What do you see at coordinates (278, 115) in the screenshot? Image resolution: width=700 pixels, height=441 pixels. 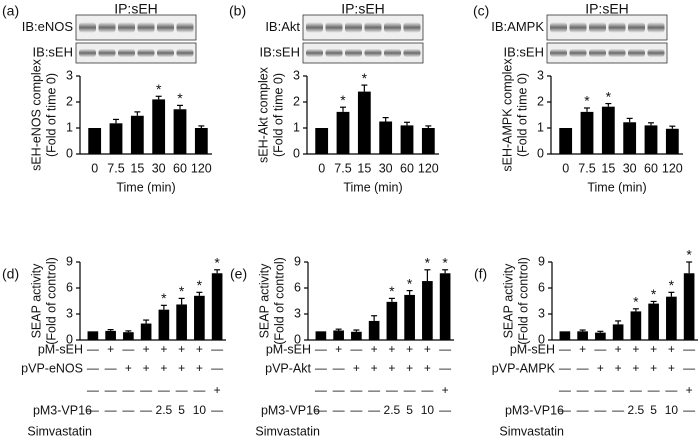 I see `y-axis-label: (Fold of time 0)` at bounding box center [278, 115].